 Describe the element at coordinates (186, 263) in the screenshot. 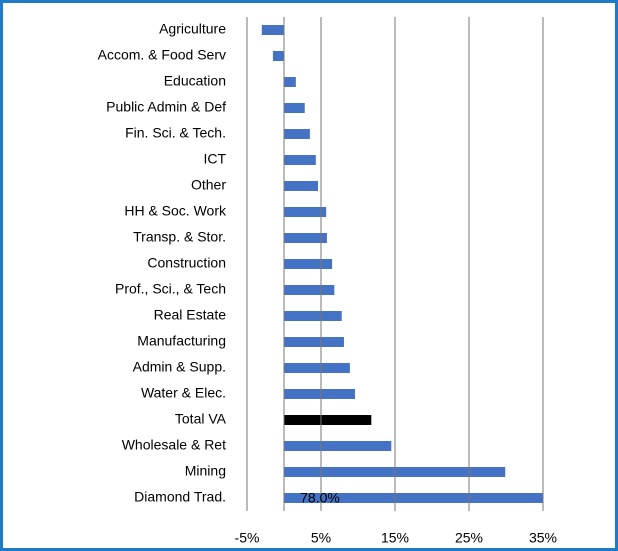

I see `y-tick-label: Construction` at that location.